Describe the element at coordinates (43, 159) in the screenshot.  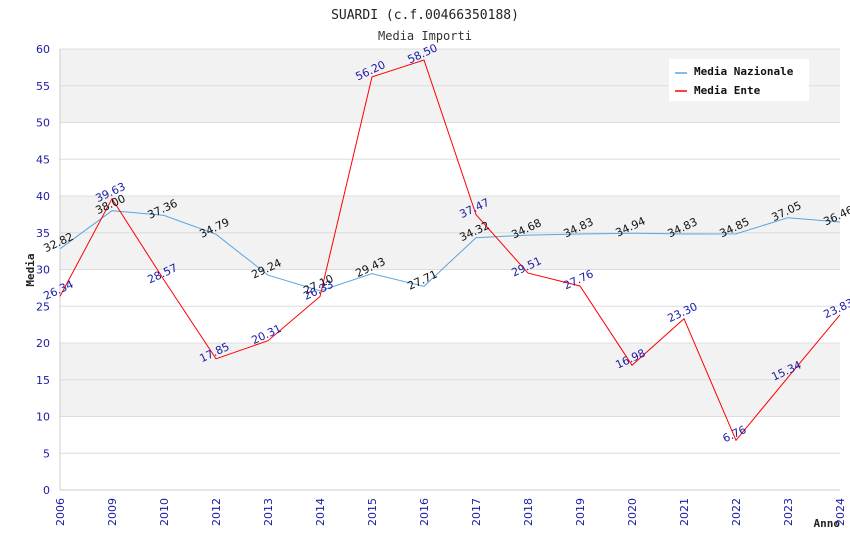
I see `y-tick-label: 45` at that location.